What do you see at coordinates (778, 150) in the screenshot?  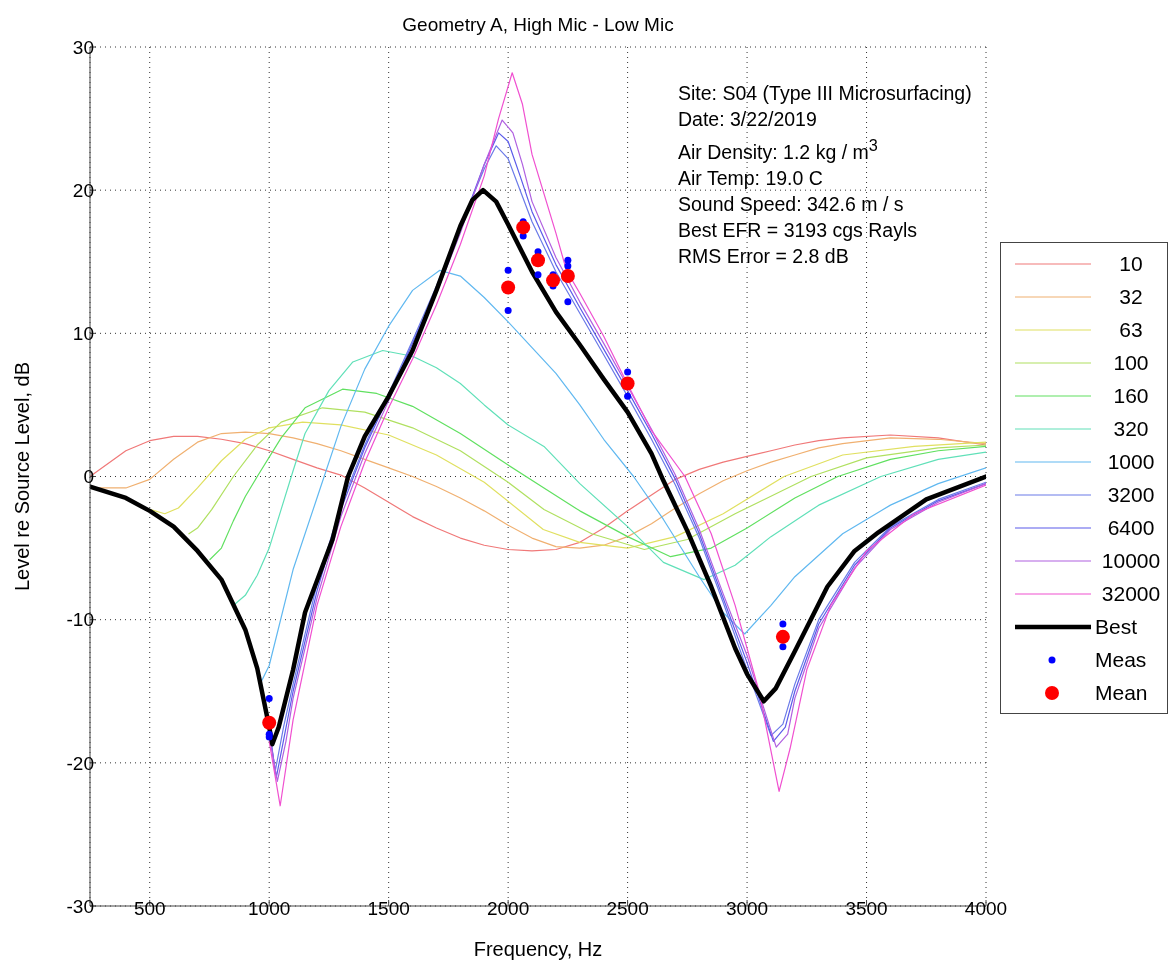 I see `annotation: Air Density: 1.2 kg / m$^{3}$` at bounding box center [778, 150].